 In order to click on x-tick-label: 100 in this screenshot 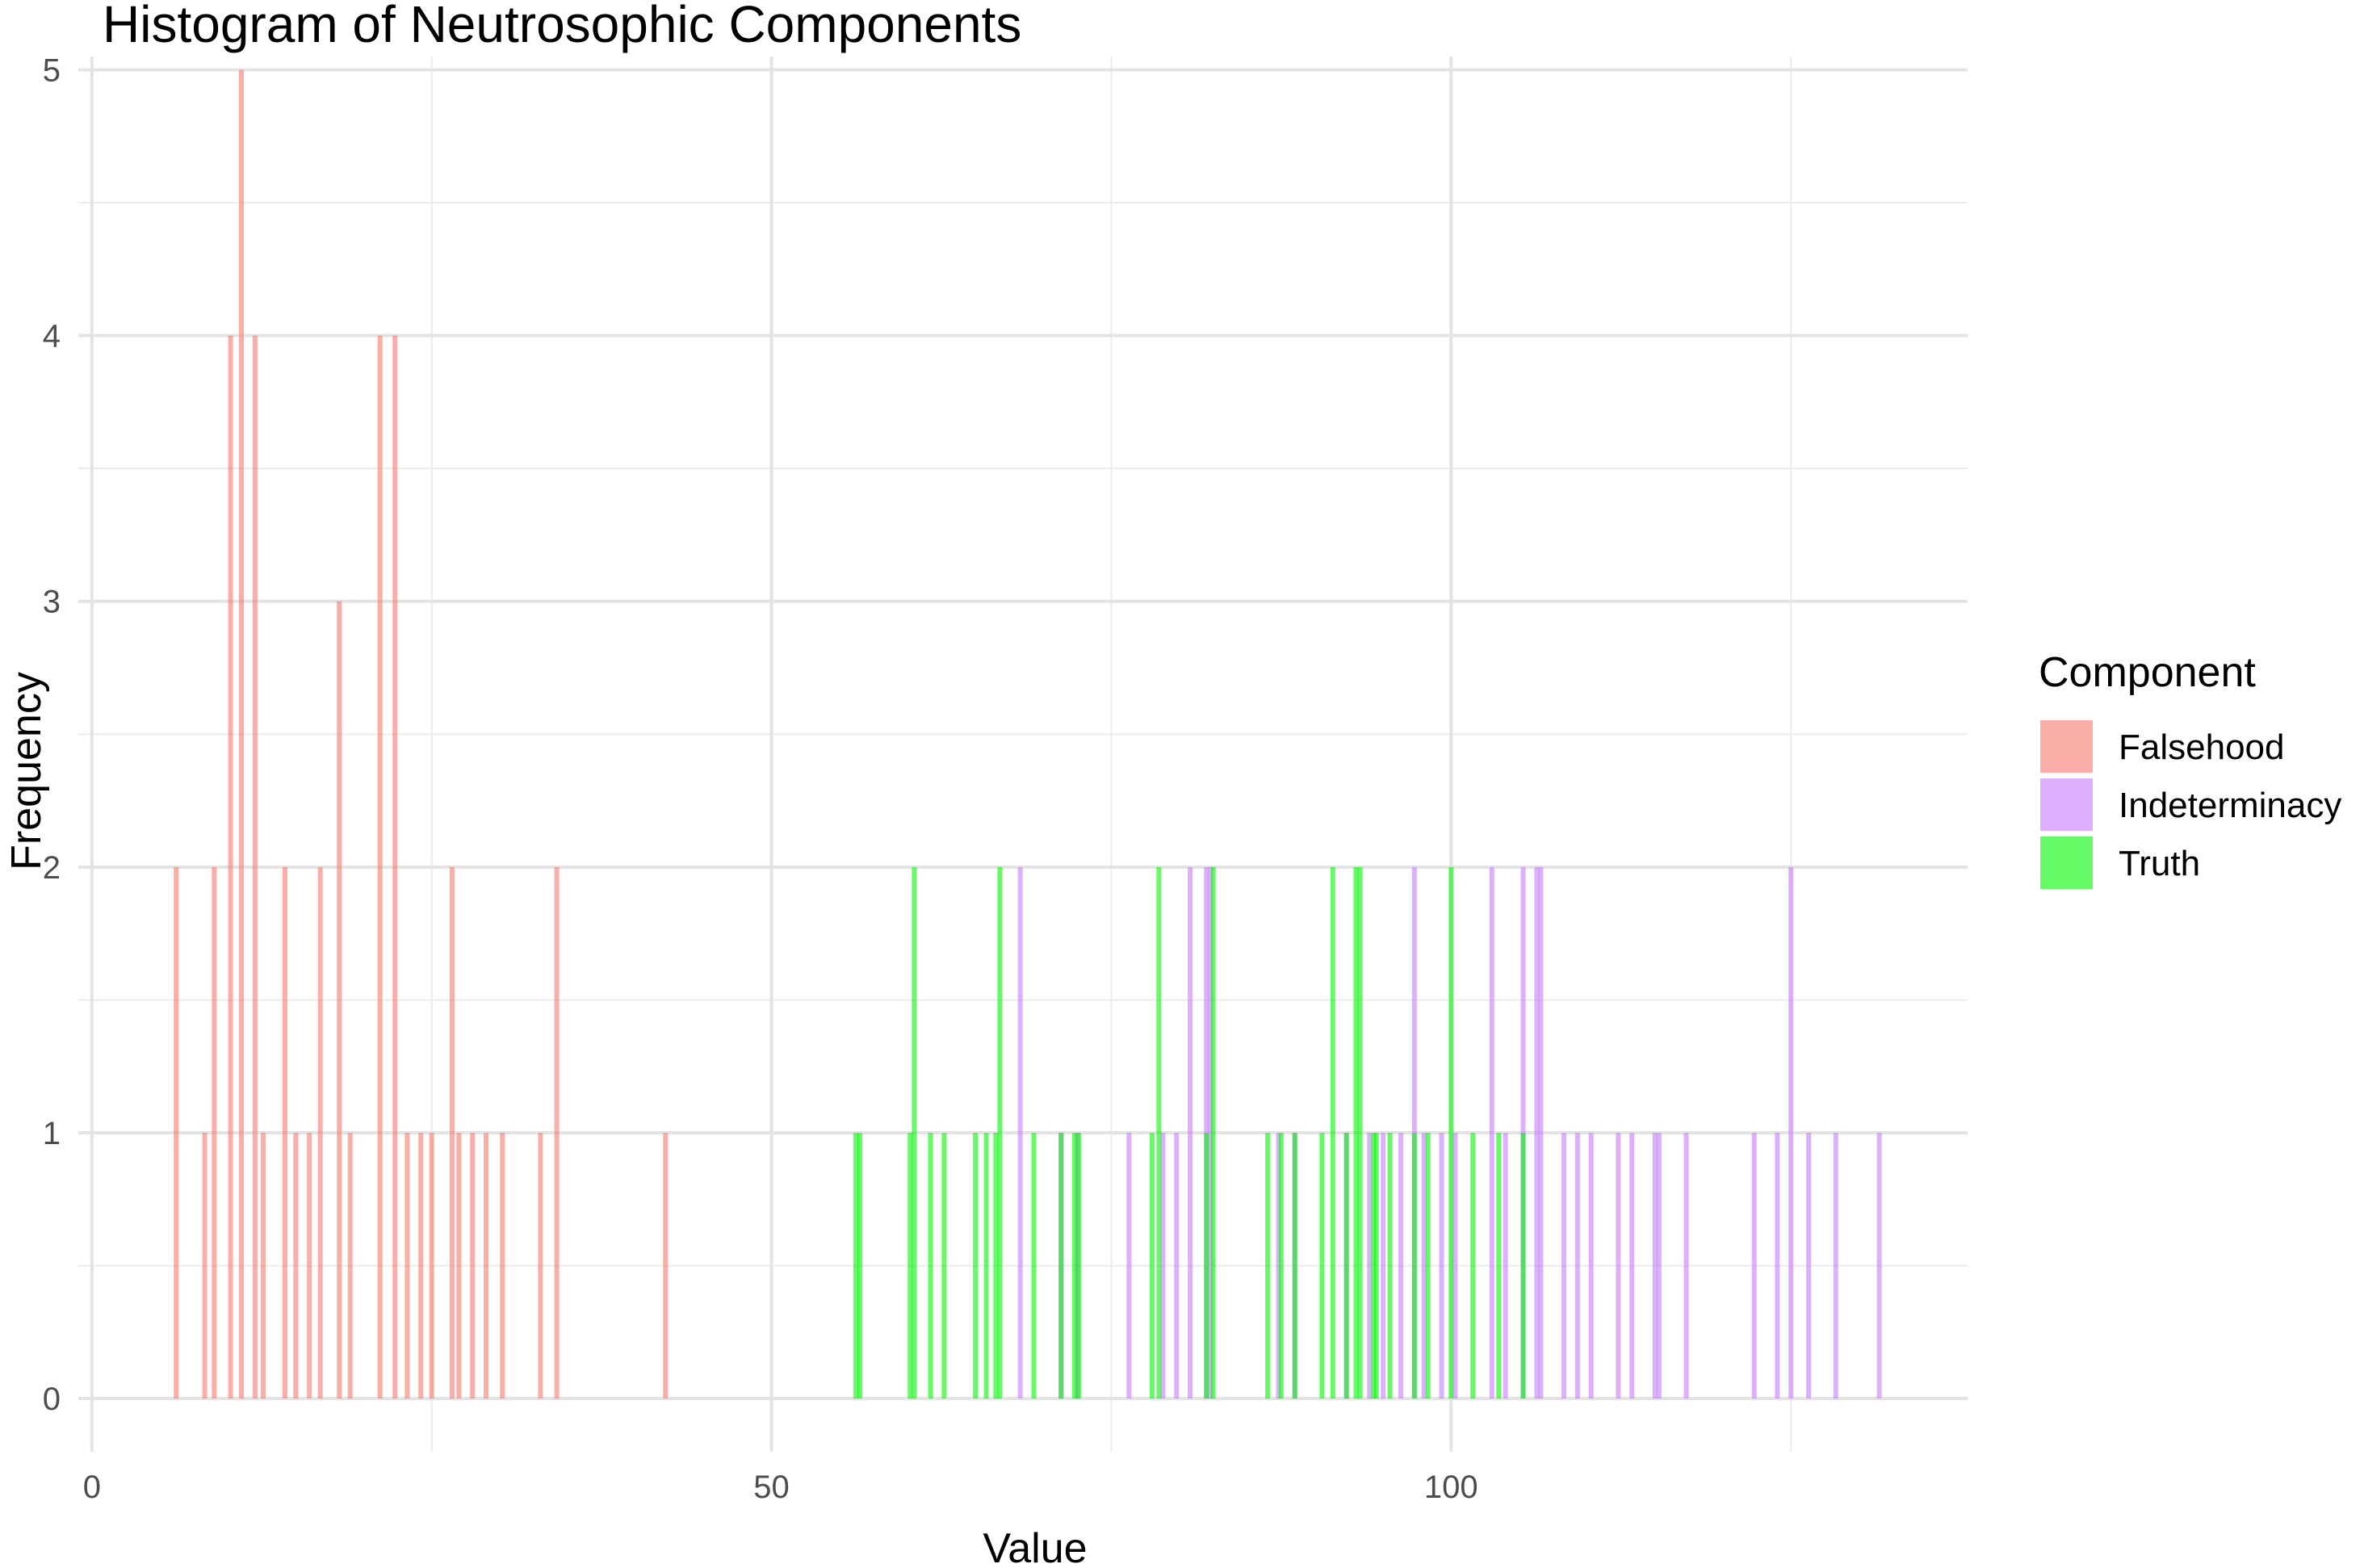, I will do `click(1451, 1487)`.